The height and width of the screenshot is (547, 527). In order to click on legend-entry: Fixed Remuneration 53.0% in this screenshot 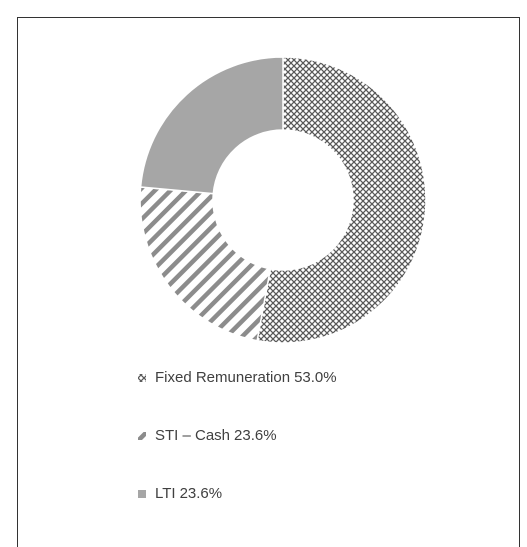, I will do `click(246, 377)`.